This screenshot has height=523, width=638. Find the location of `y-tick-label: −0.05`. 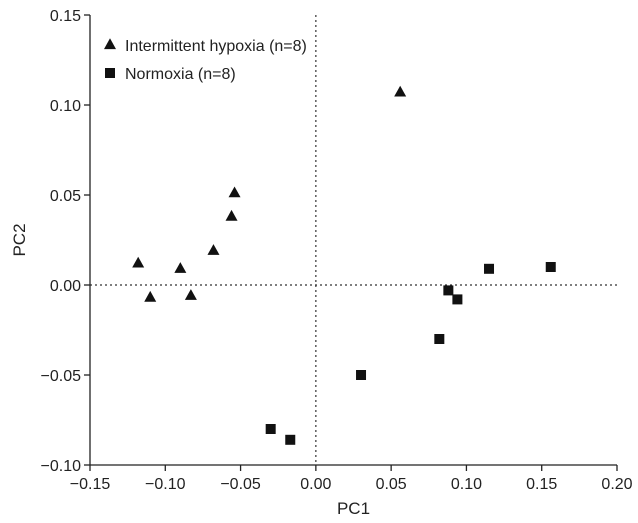

y-tick-label: −0.05 is located at coordinates (61, 376).